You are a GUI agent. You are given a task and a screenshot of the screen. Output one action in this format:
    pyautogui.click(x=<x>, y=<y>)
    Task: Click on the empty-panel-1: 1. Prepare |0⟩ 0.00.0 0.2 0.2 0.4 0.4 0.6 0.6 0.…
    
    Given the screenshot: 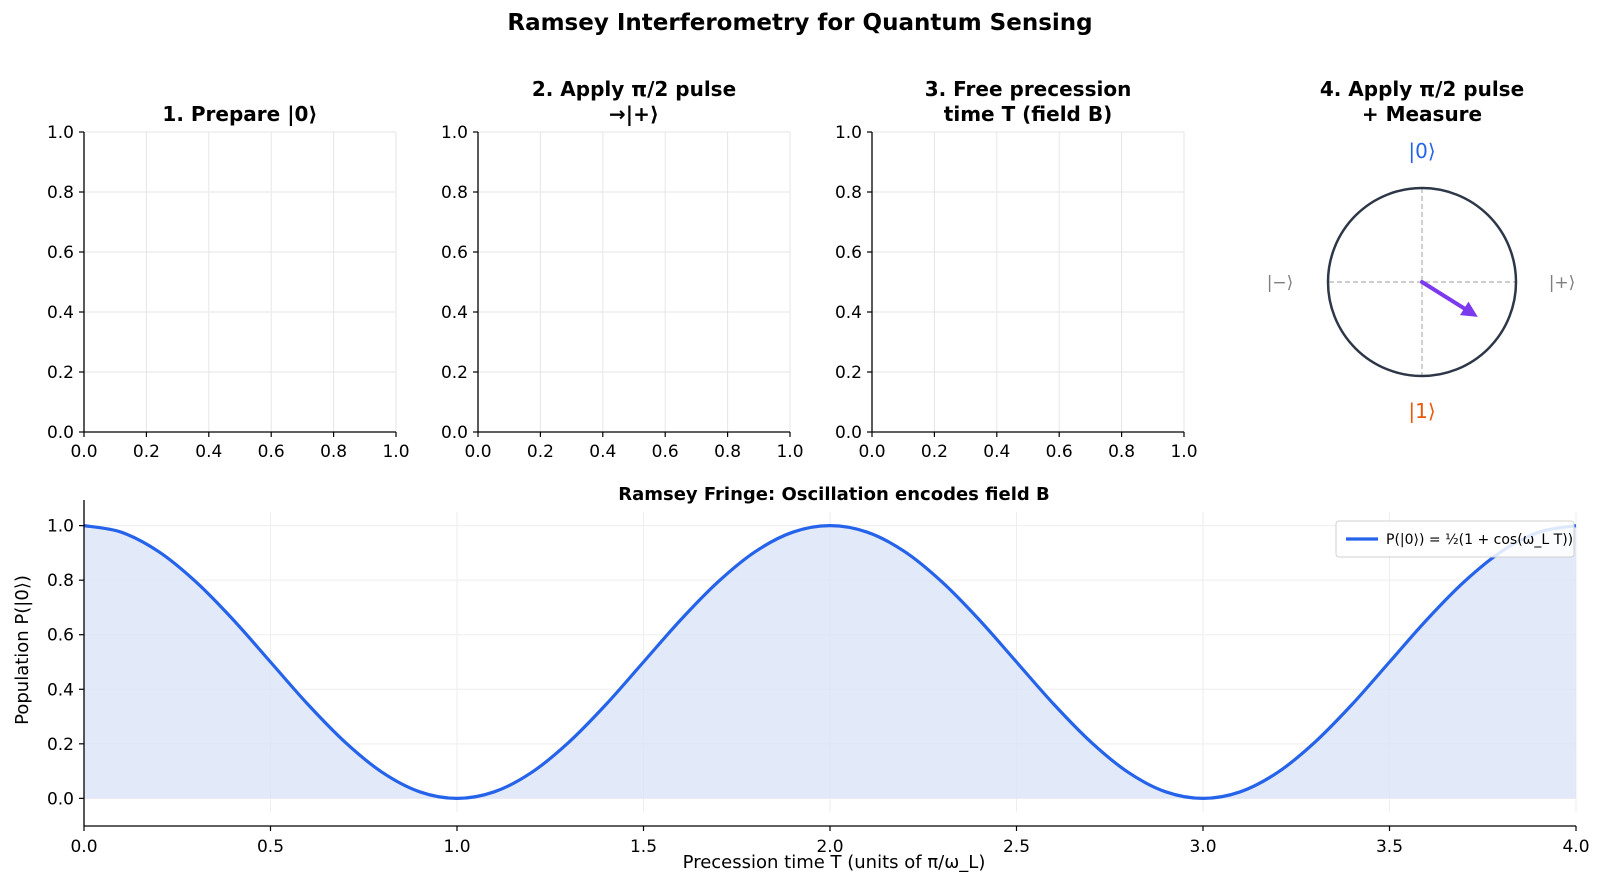 What is the action you would take?
    pyautogui.click(x=228, y=282)
    